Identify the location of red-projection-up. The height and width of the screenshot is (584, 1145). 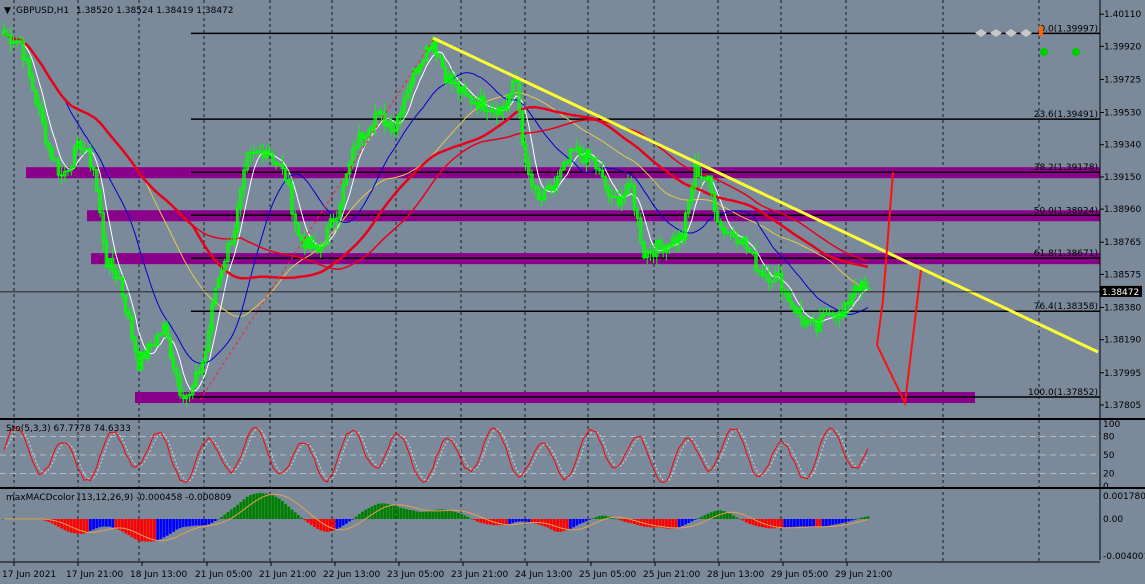
(885, 258).